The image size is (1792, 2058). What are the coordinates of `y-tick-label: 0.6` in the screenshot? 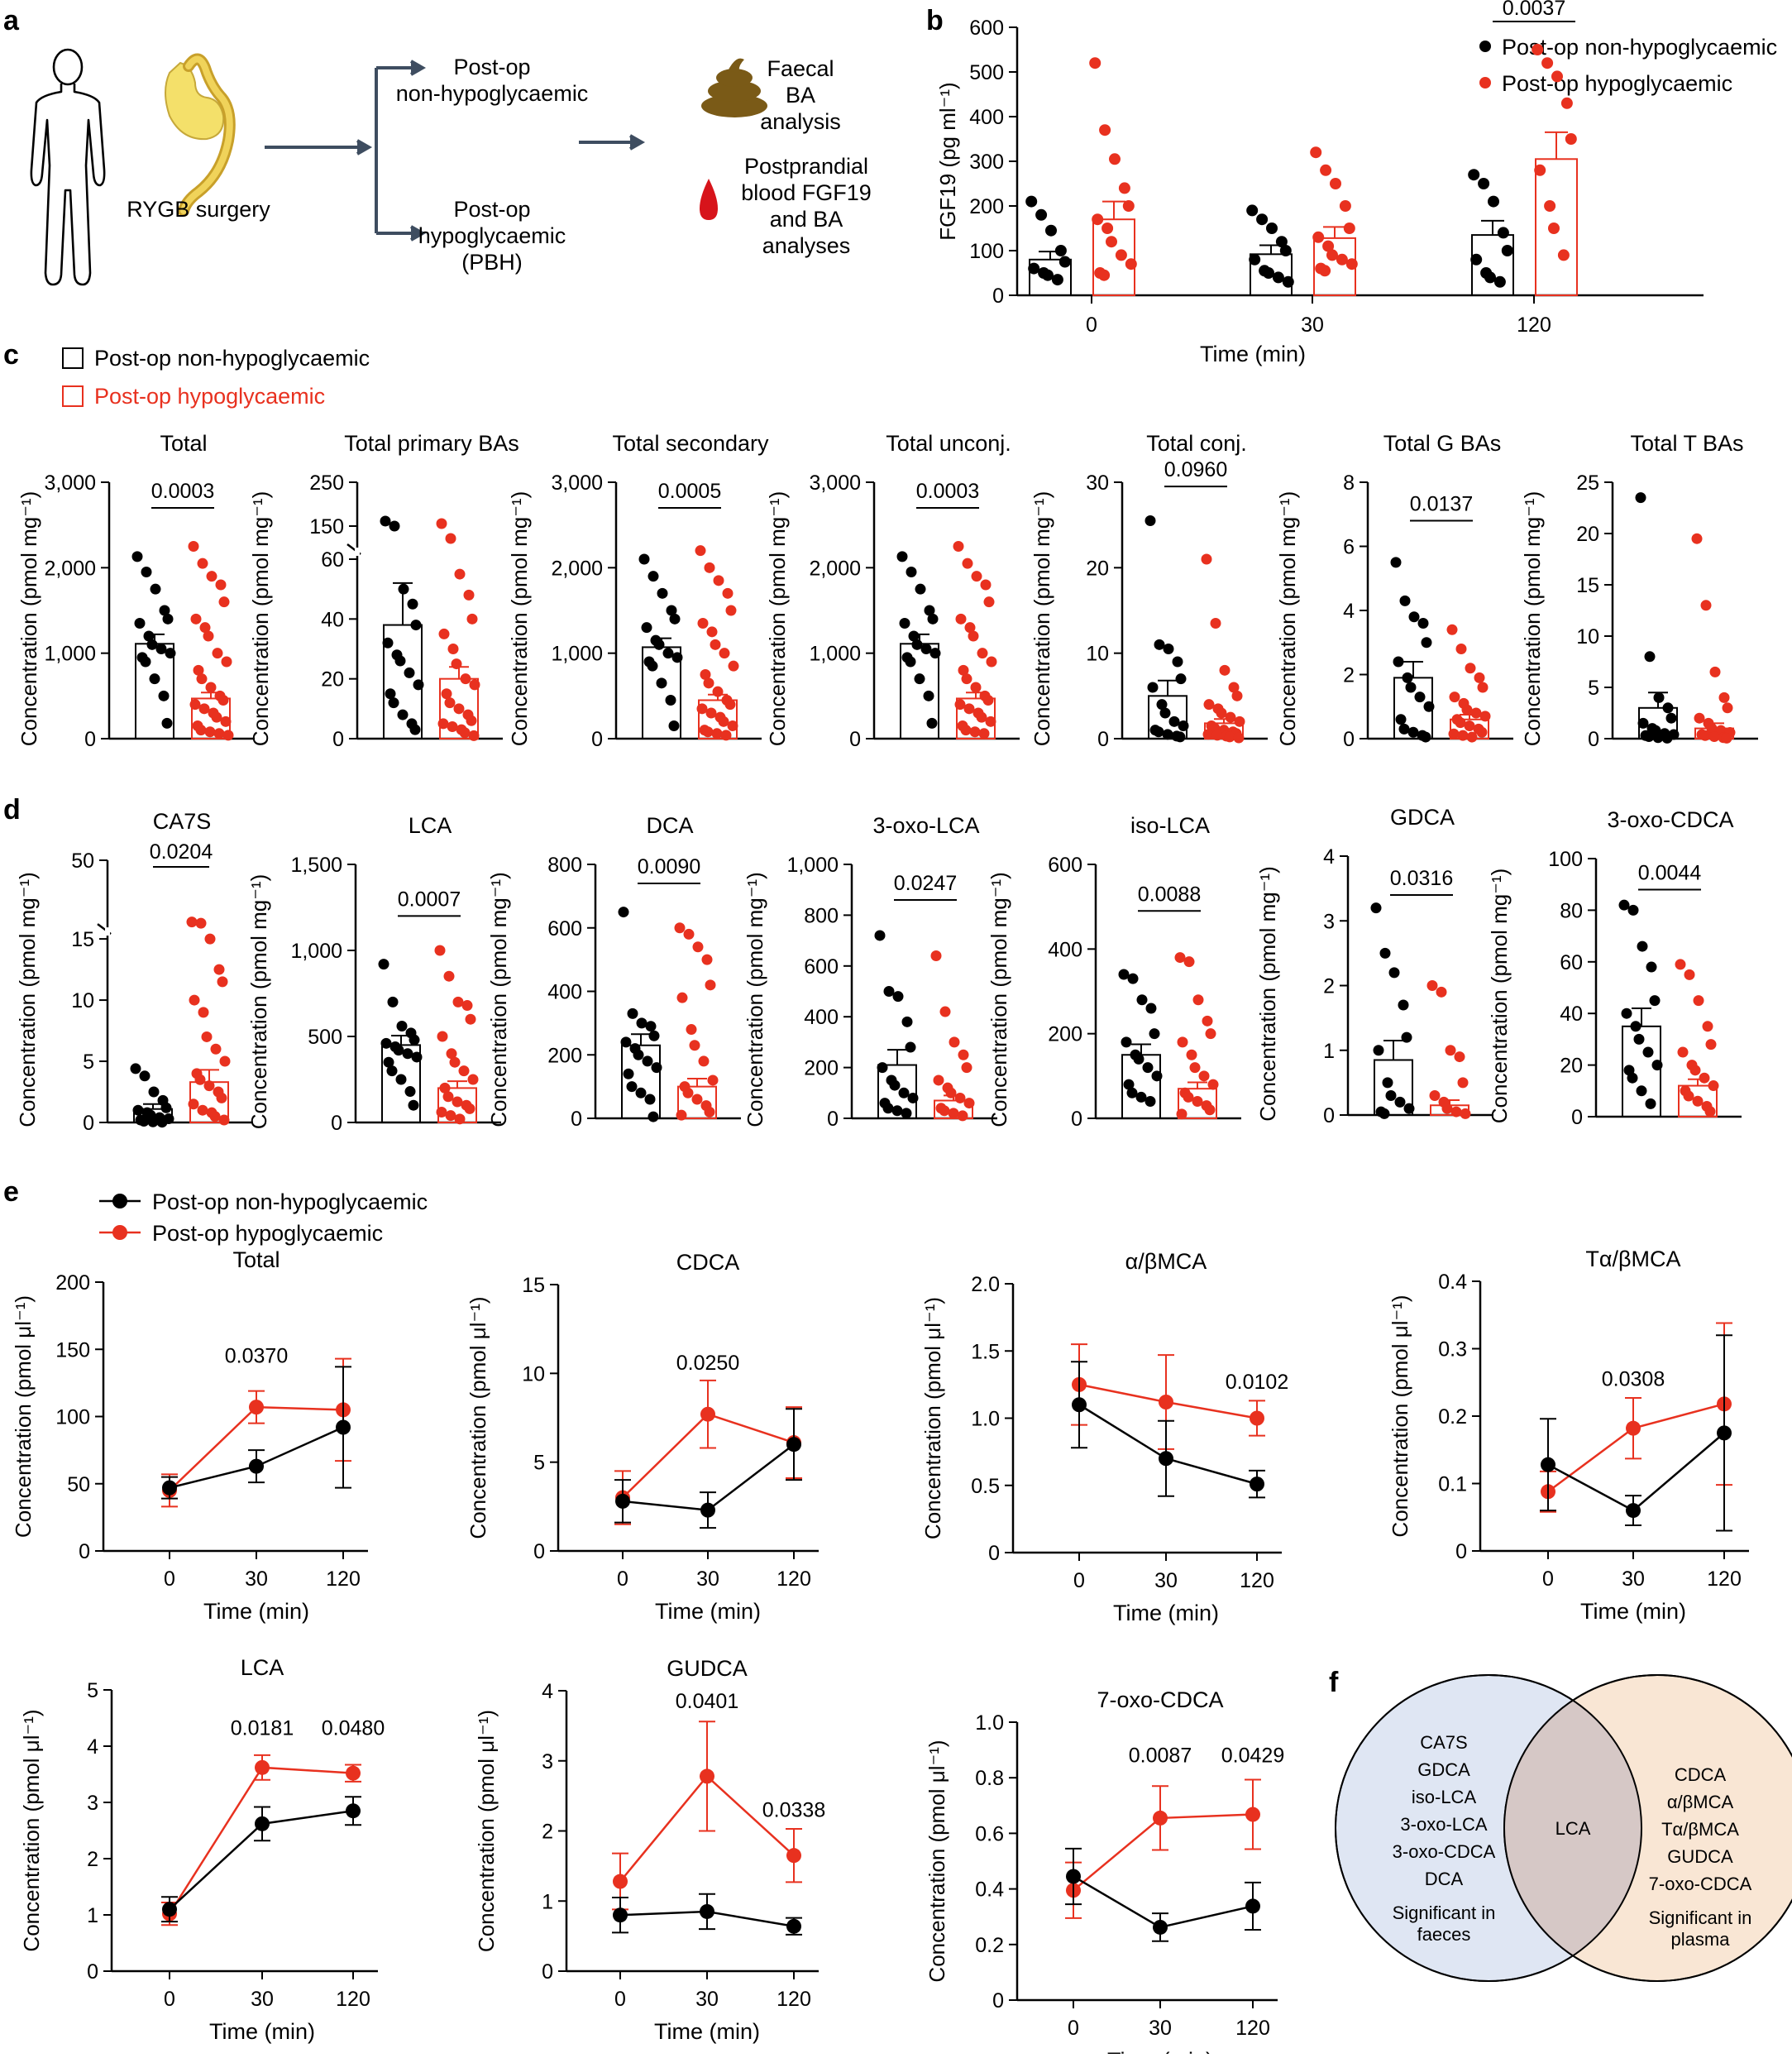 It's located at (989, 1833).